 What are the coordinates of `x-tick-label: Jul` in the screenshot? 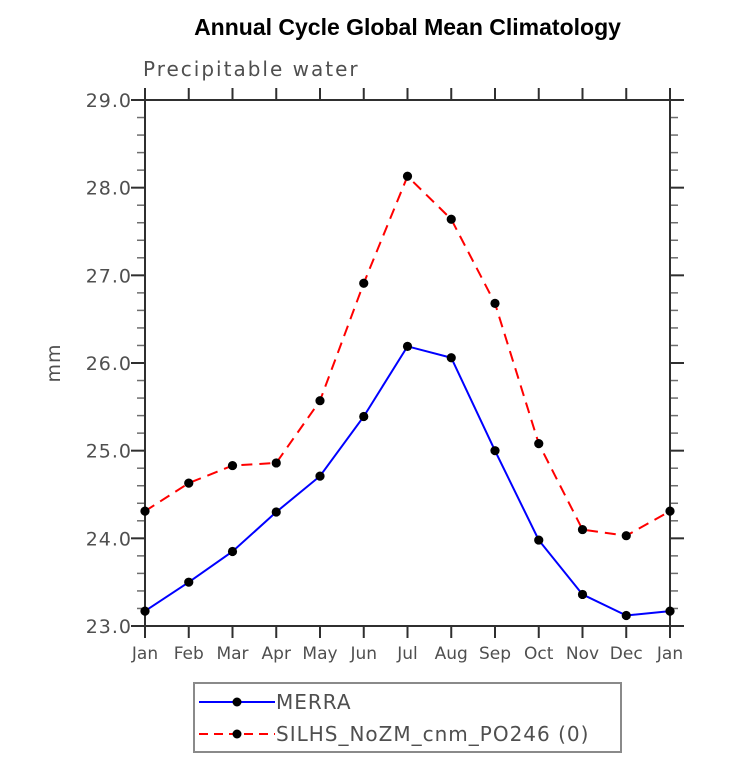 It's located at (407, 654).